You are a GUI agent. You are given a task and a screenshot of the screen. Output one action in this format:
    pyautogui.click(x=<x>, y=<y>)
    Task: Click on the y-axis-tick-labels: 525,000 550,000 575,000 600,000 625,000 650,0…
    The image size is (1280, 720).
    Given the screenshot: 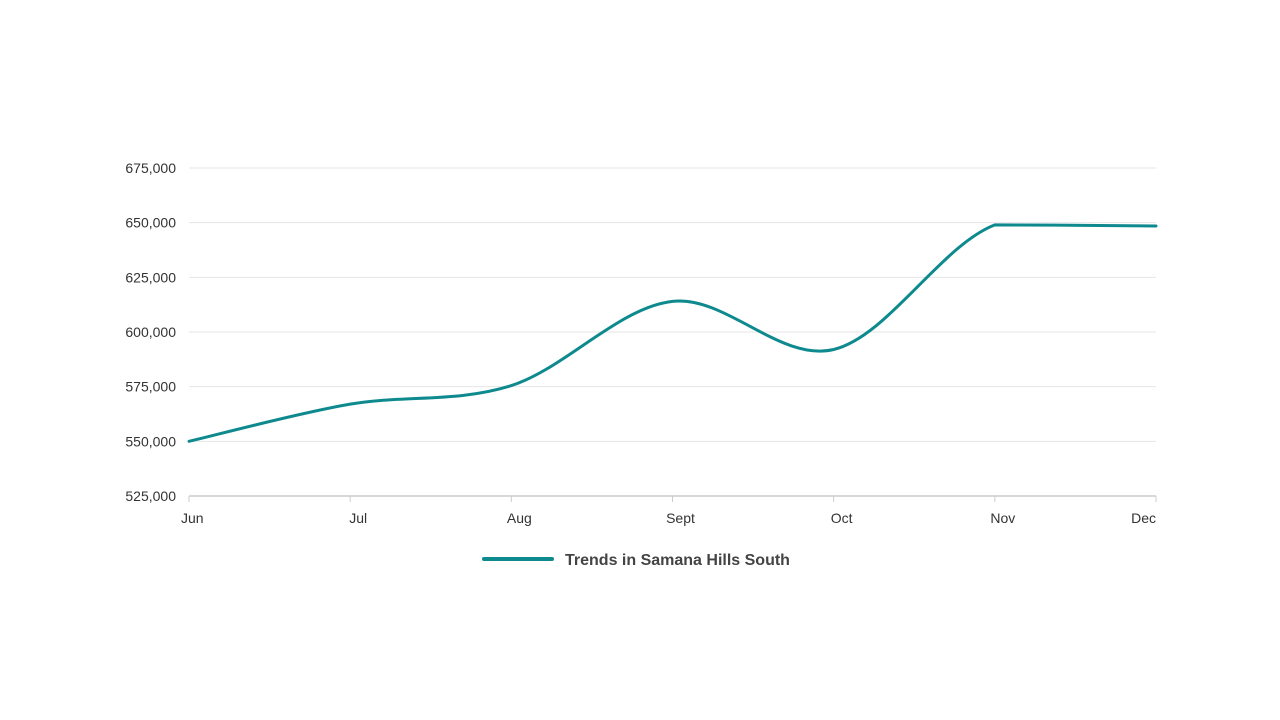 What is the action you would take?
    pyautogui.click(x=150, y=332)
    